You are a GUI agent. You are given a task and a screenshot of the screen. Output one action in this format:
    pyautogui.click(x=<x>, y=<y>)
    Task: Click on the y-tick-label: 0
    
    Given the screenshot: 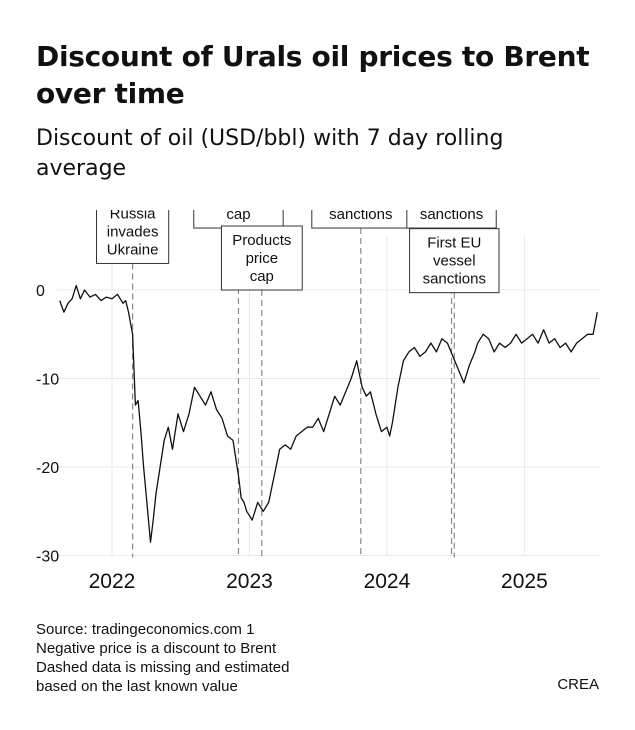 What is the action you would take?
    pyautogui.click(x=40, y=291)
    